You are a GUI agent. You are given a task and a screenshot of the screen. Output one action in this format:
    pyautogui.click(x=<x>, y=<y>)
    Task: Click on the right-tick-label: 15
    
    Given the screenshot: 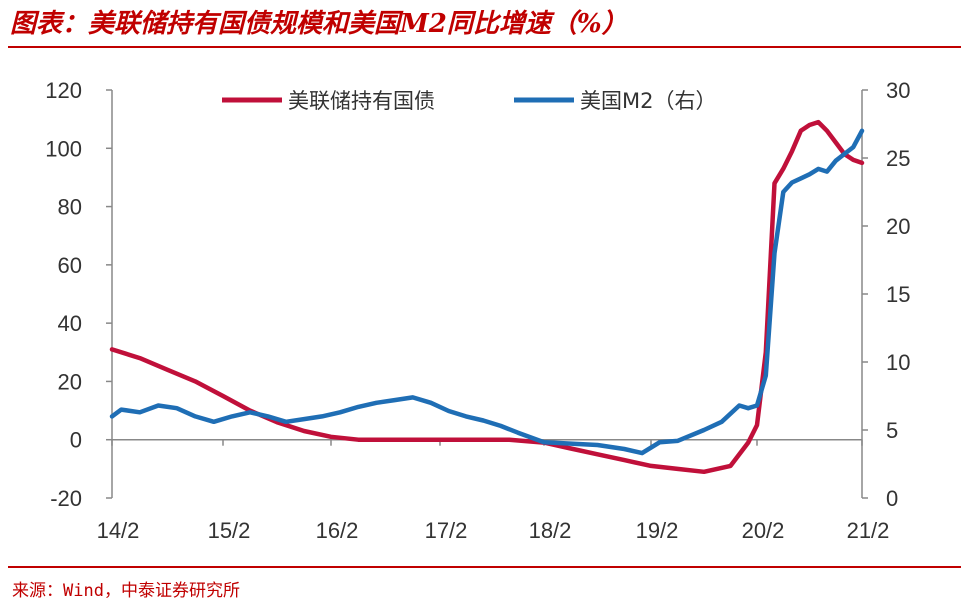 What is the action you would take?
    pyautogui.click(x=898, y=294)
    